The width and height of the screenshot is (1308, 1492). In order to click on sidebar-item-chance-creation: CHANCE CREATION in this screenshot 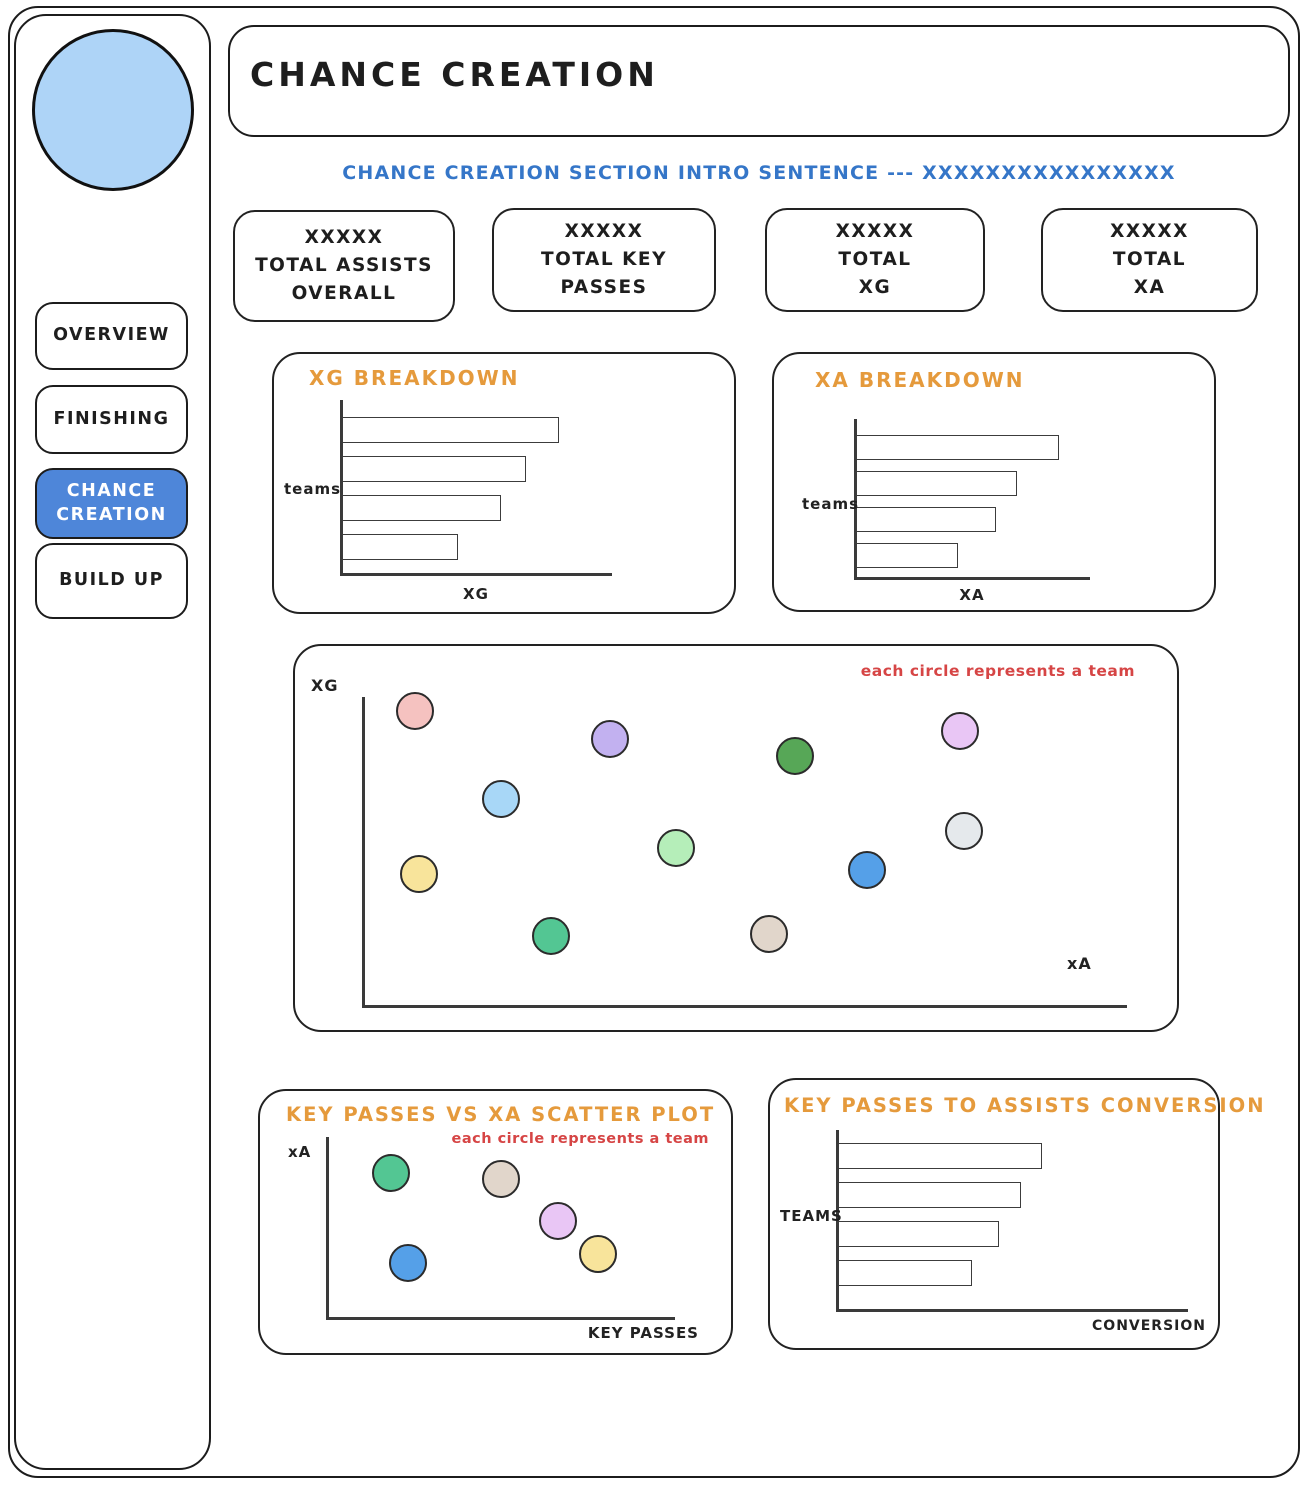, I will do `click(111, 503)`.